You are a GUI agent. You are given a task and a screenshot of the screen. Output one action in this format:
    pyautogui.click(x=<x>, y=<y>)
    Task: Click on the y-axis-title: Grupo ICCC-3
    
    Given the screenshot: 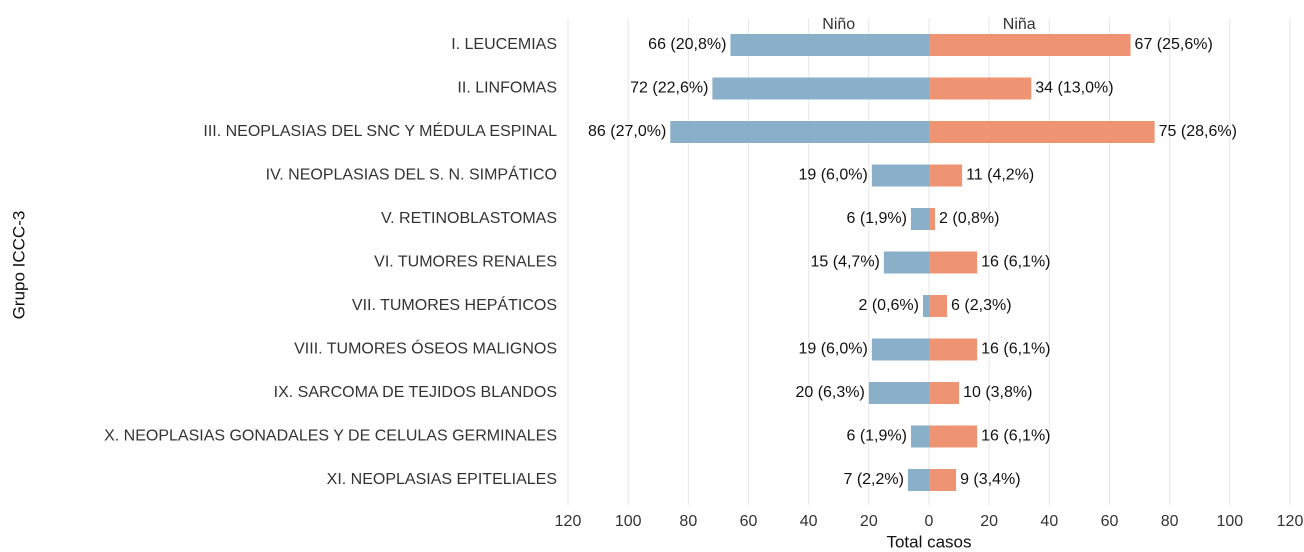 What is the action you would take?
    pyautogui.click(x=18, y=265)
    